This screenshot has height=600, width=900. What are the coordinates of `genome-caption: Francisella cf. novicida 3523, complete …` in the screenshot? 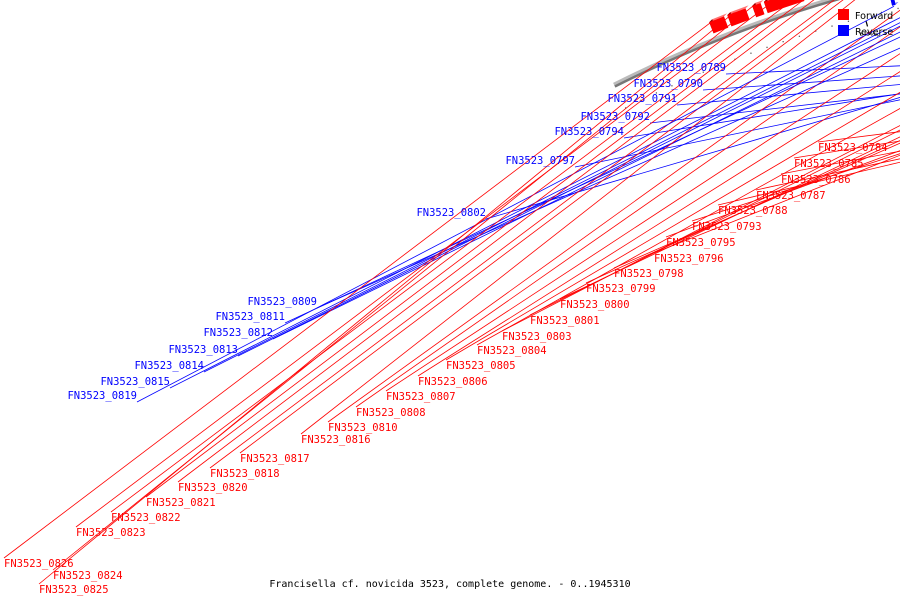 It's located at (449, 584).